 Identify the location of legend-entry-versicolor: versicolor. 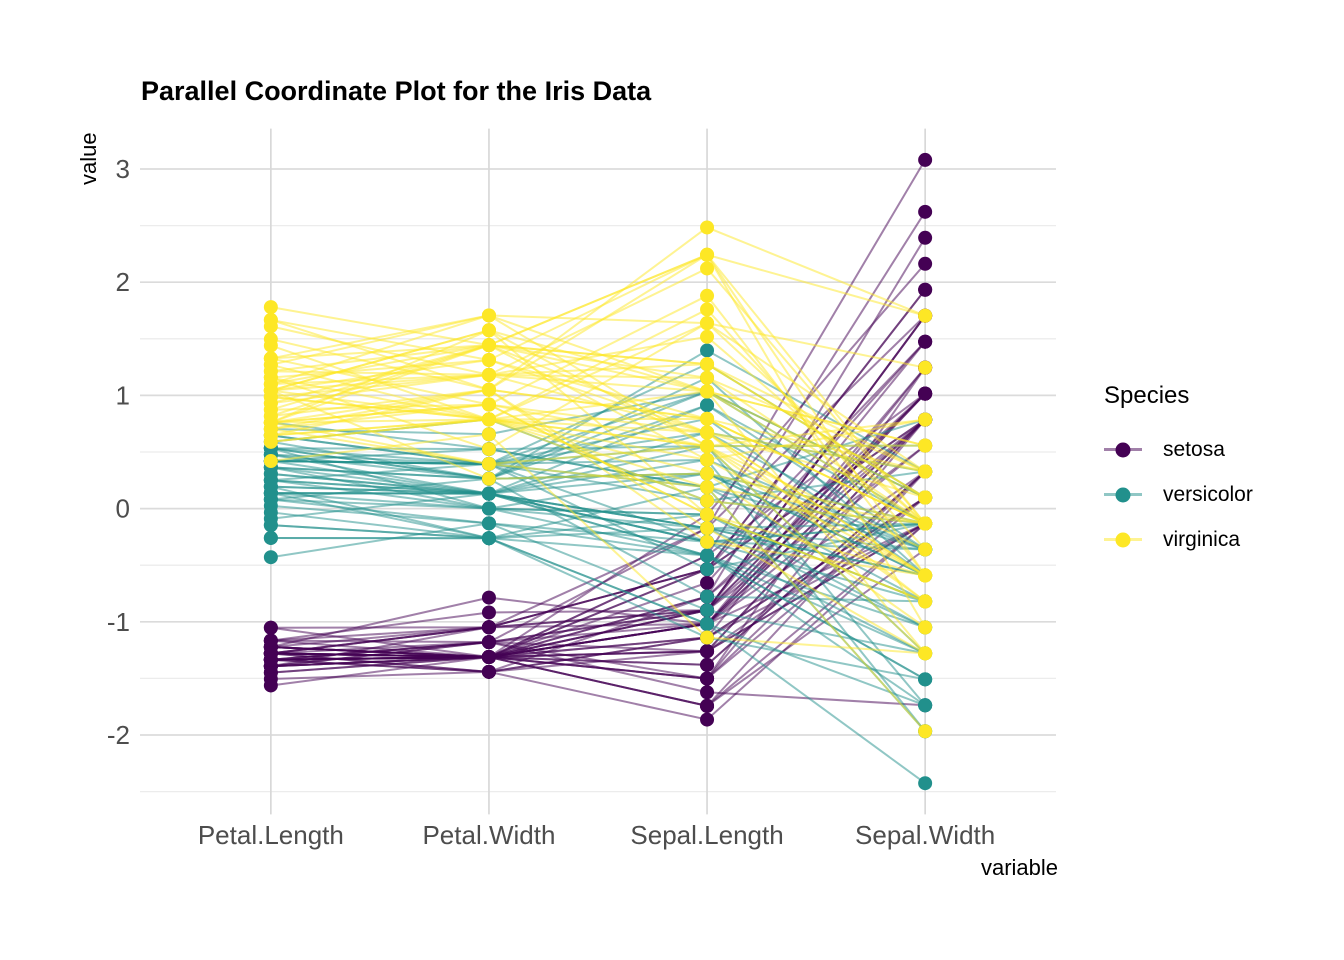
(1178, 494).